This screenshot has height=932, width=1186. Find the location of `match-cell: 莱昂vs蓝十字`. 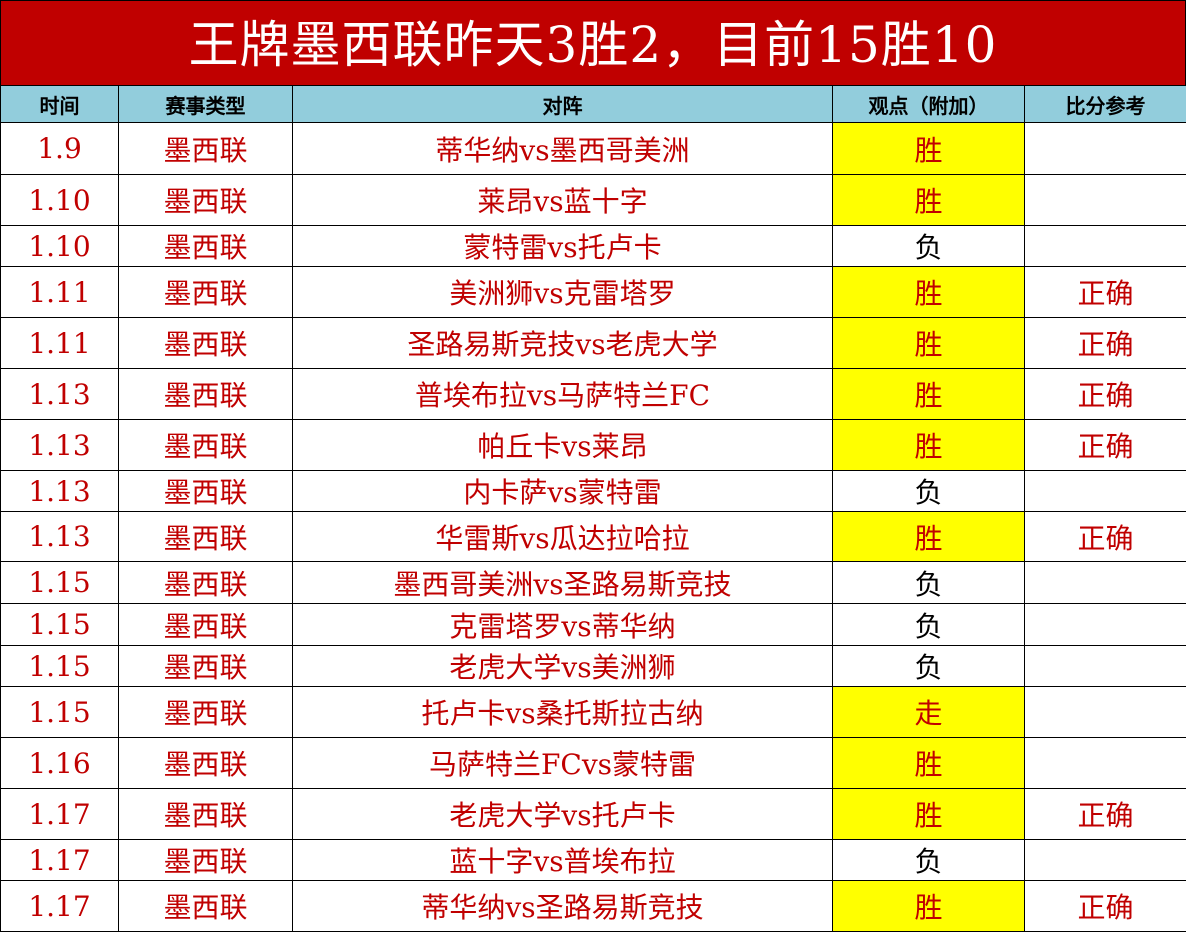

match-cell: 莱昂vs蓝十字 is located at coordinates (563, 200).